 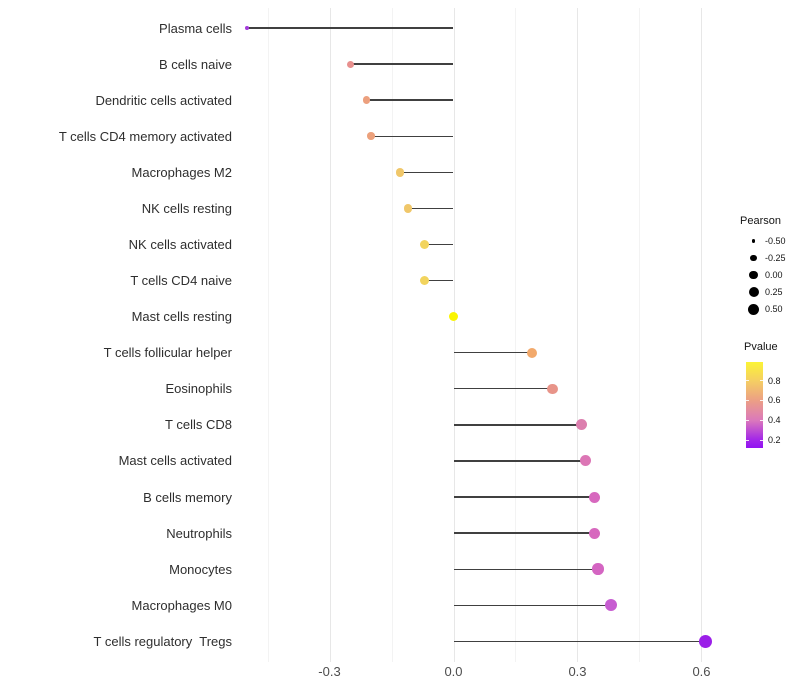 What do you see at coordinates (769, 265) in the screenshot?
I see `legend-pearson-size: Pearson -0.50 -0.25 0.00 0.25 0.50` at bounding box center [769, 265].